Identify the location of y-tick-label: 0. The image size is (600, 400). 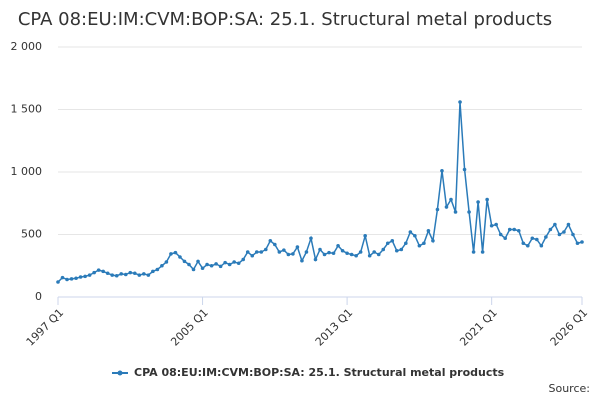
(38, 296).